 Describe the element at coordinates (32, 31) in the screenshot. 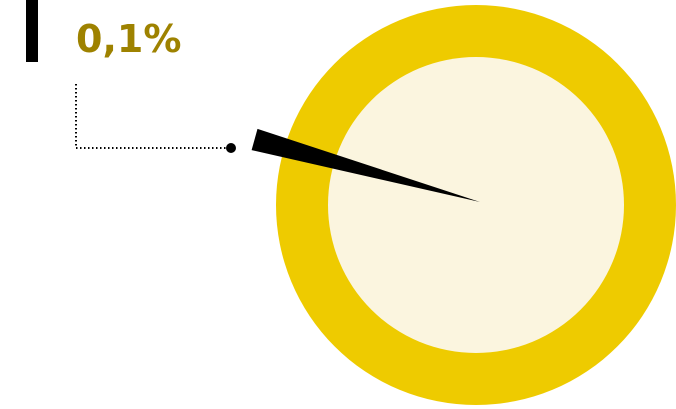

I see `accent-bar` at that location.